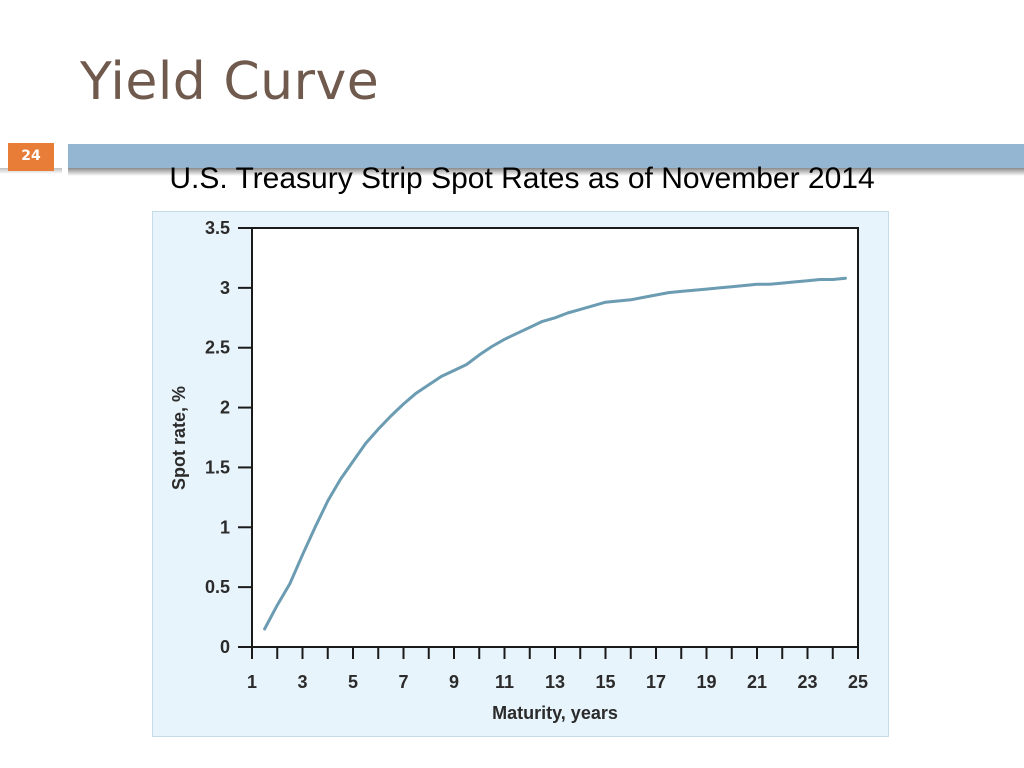  I want to click on x-tick-label: 11, so click(504, 682).